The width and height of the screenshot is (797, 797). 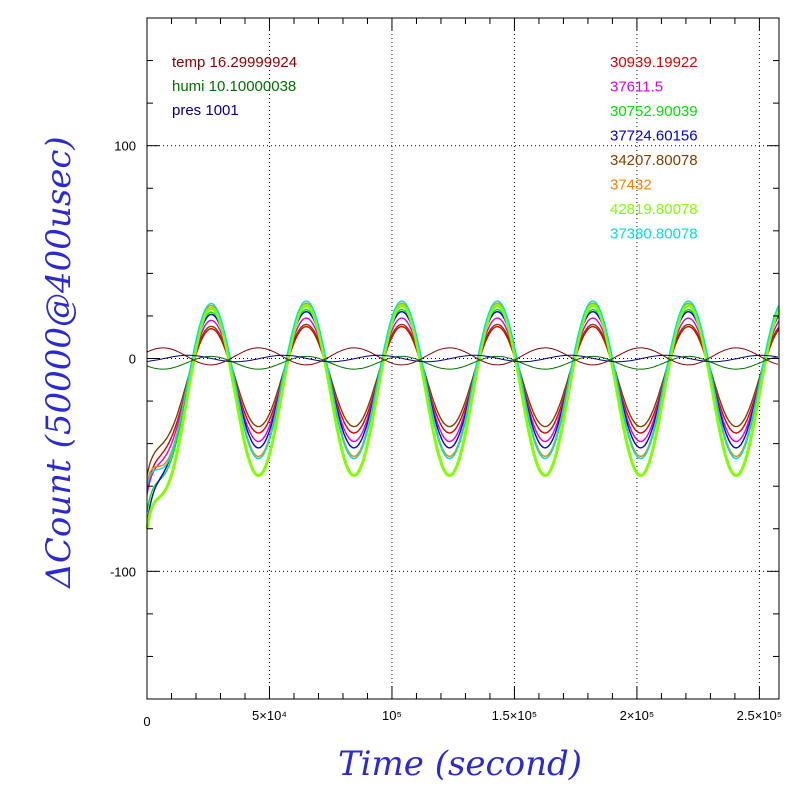 I want to click on x-tick-label: 2.5×10⁵, so click(x=760, y=715).